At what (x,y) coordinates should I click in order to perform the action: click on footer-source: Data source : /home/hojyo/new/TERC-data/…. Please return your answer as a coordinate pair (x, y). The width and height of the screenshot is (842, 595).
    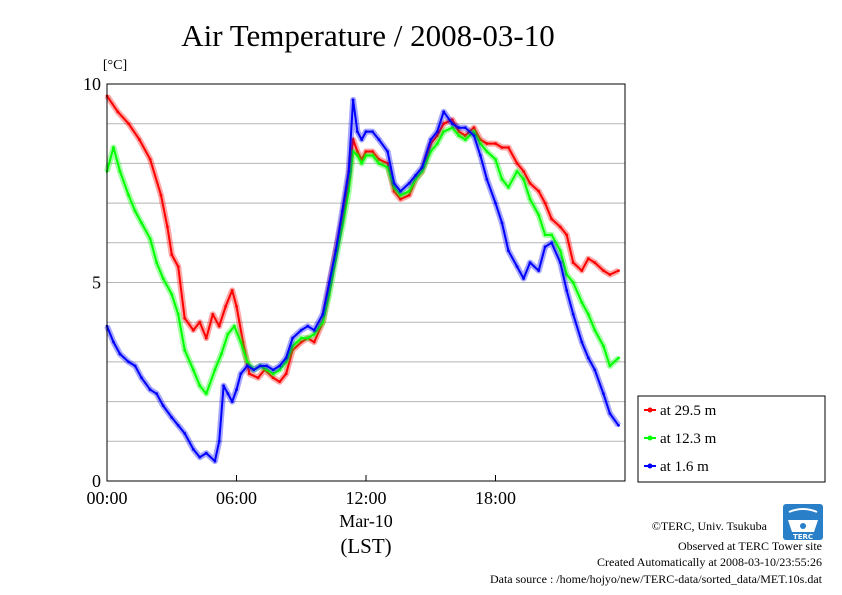
    Looking at the image, I should click on (656, 579).